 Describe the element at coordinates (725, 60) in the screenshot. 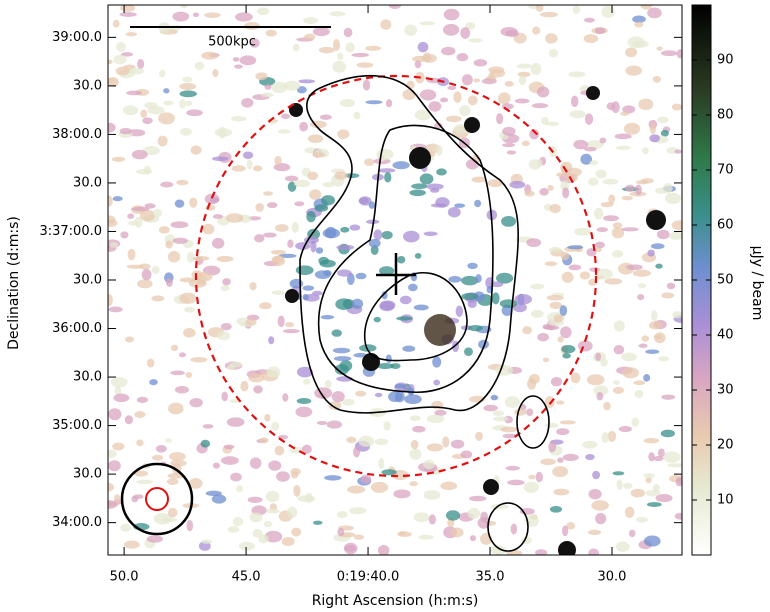

I see `colorbar-tick-label: 90` at that location.